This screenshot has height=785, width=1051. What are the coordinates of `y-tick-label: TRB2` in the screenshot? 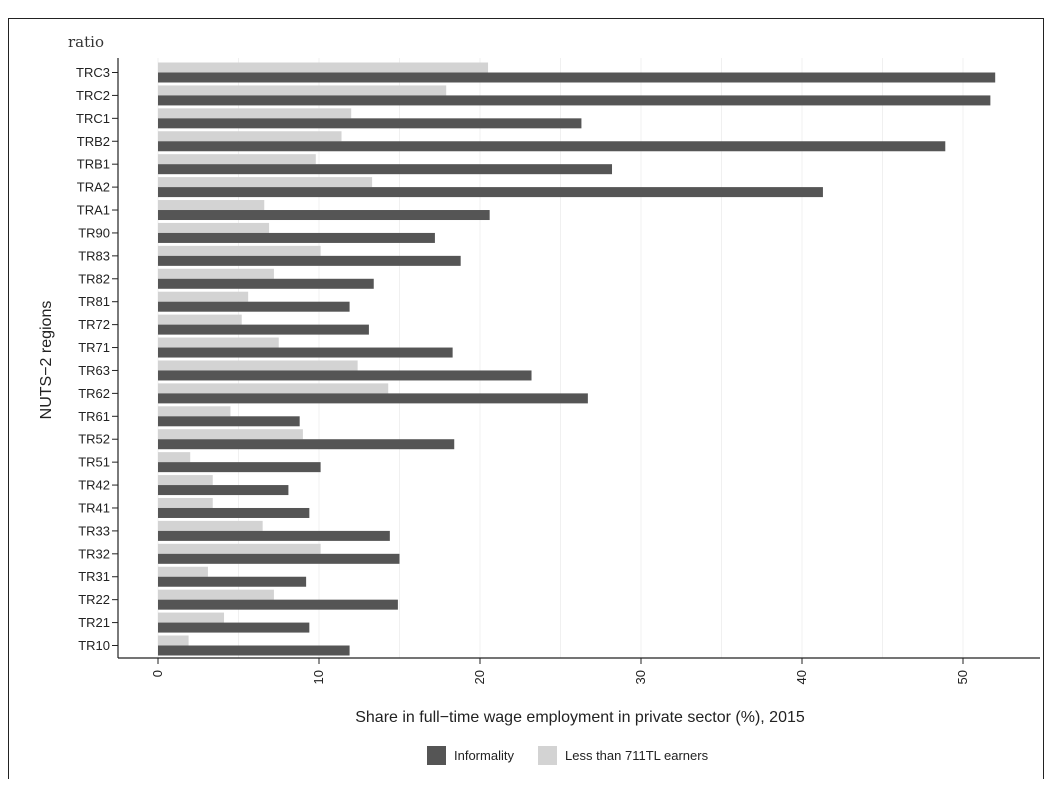 It's located at (93, 141).